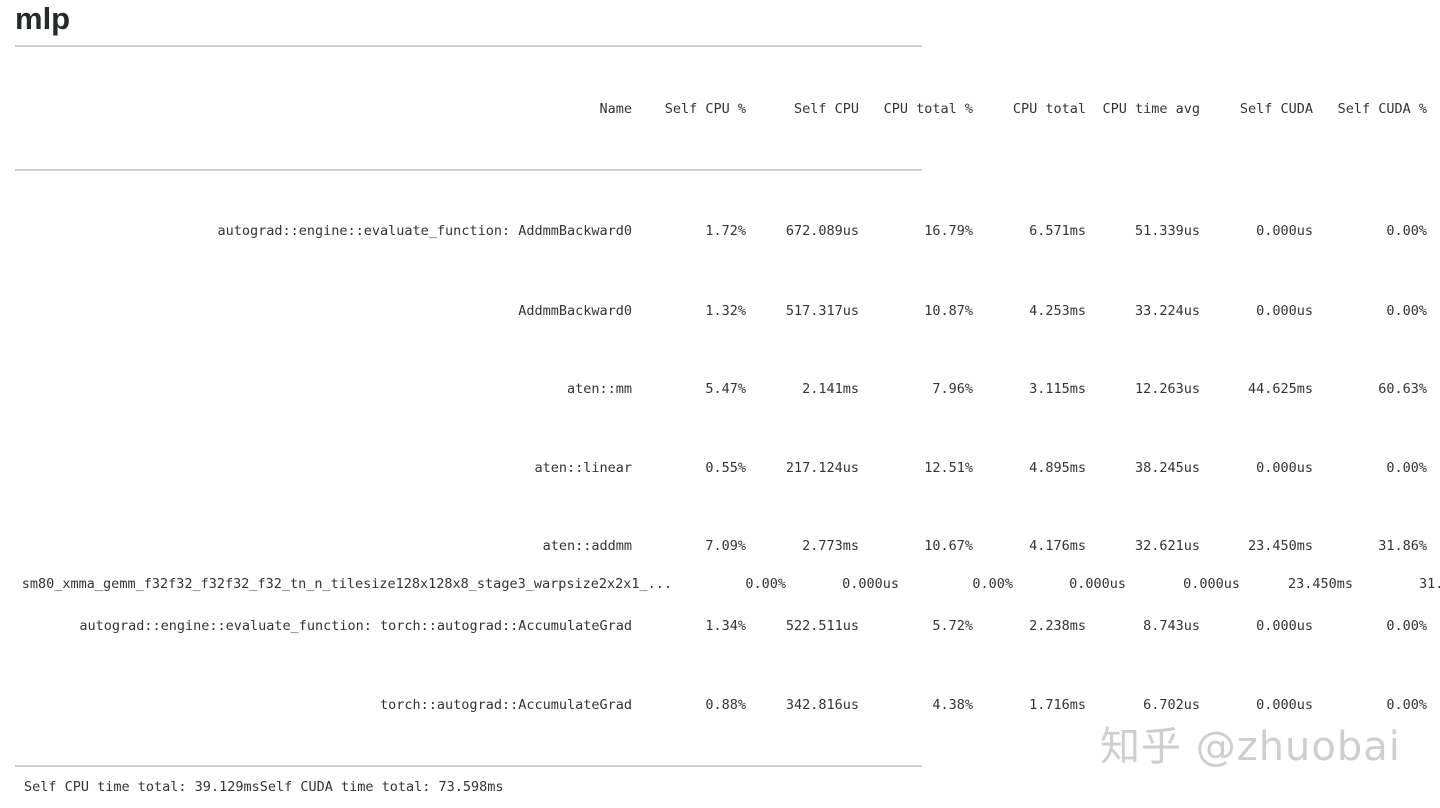 This screenshot has height=808, width=1440. I want to click on row-cpu-total-pct: 4.38%, so click(952, 705).